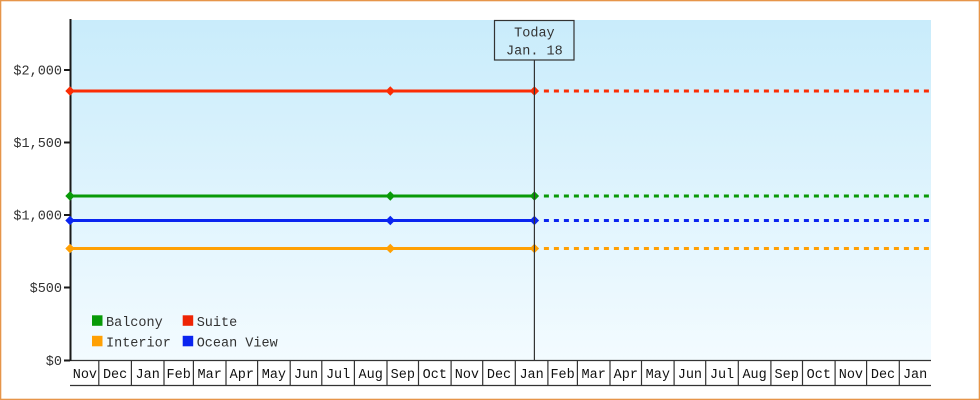 This screenshot has width=980, height=400. I want to click on svg-text: Suite, so click(217, 323).